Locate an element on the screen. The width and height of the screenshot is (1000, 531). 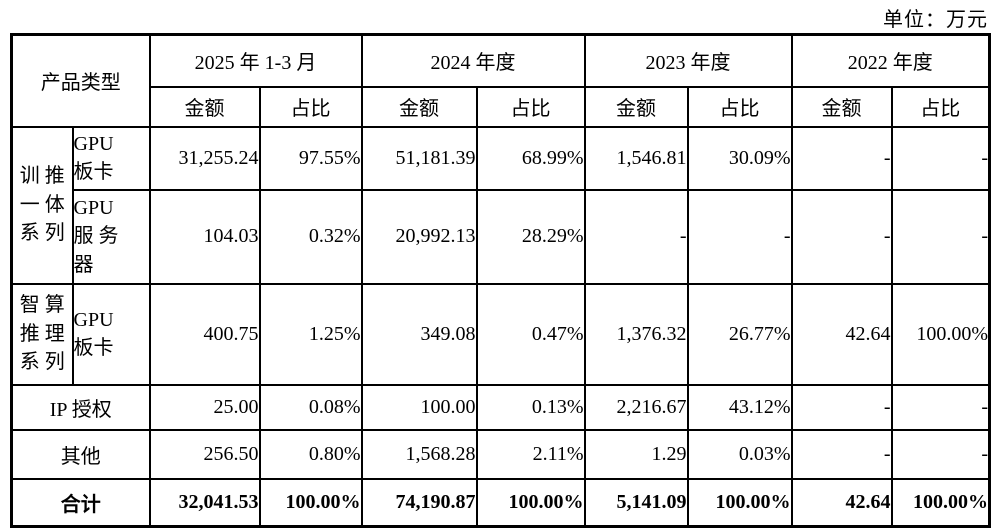
group-label-smart-inference: 智 算 推 理 系 列 is located at coordinates (42, 334).